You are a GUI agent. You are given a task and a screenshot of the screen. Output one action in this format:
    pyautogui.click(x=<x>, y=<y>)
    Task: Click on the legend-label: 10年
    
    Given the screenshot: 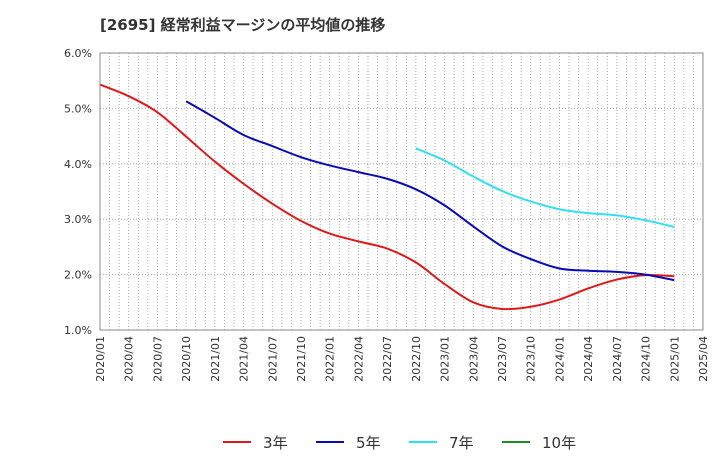 What is the action you would take?
    pyautogui.click(x=559, y=442)
    